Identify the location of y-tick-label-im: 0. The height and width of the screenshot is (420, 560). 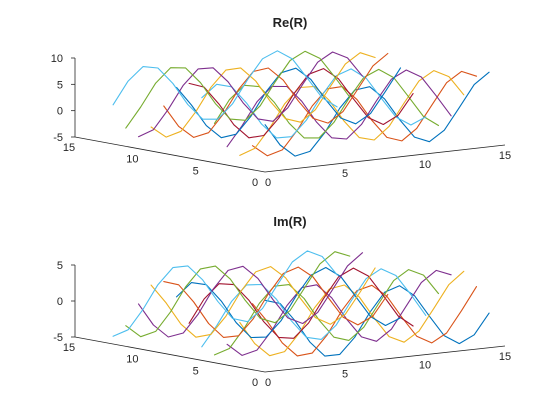
(255, 383).